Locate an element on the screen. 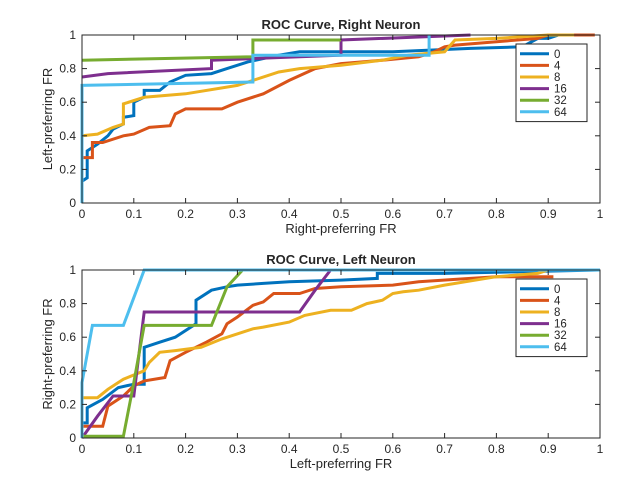 Image resolution: width=641 pixels, height=493 pixels. y-axis-label: Left-preferring FR is located at coordinates (47, 119).